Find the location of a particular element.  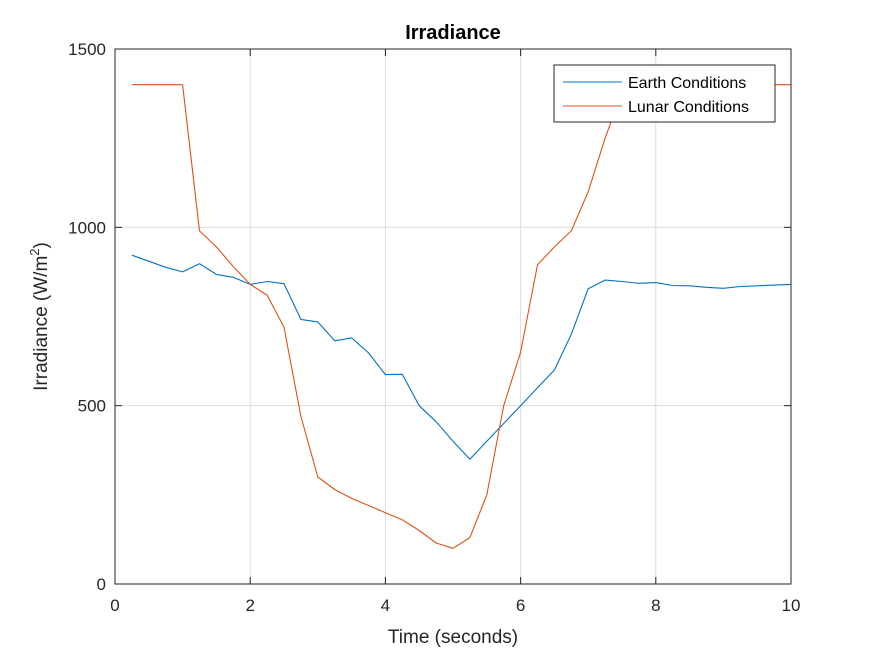

y-tick-label: 1500 is located at coordinates (87, 49).